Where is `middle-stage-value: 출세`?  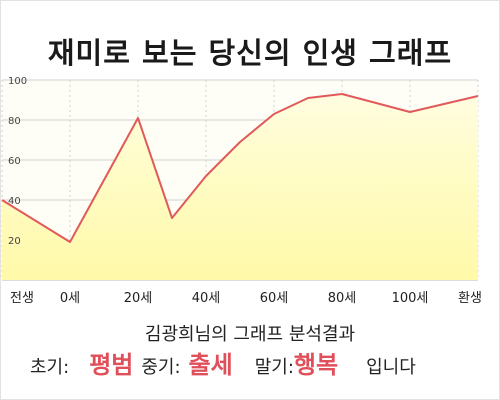 middle-stage-value: 출세 is located at coordinates (210, 365).